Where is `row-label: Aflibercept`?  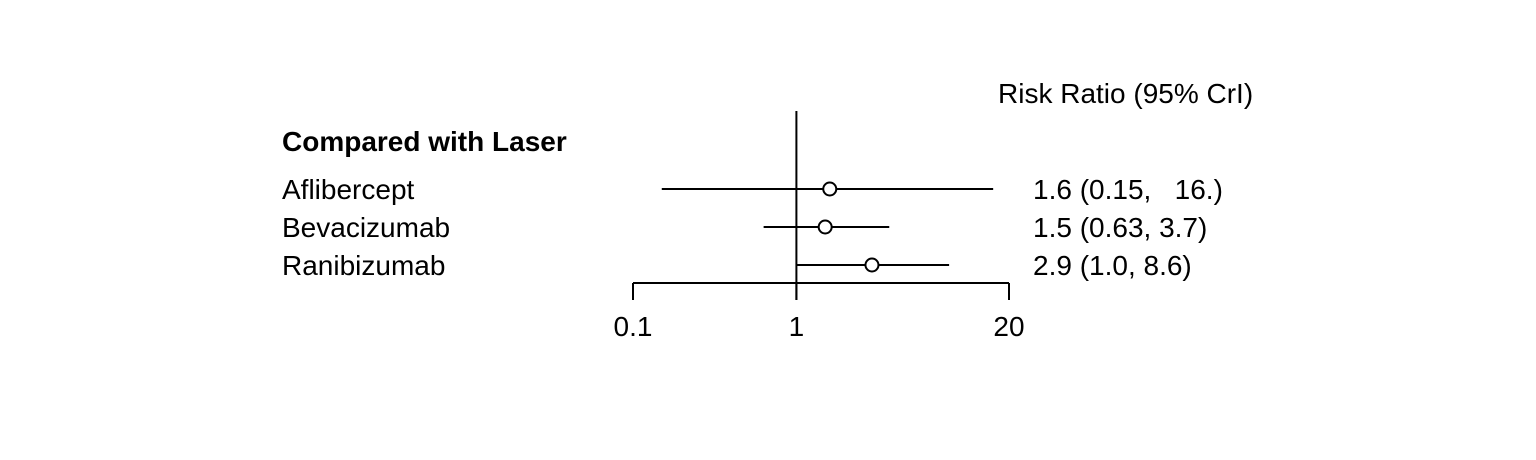
row-label: Aflibercept is located at coordinates (348, 189).